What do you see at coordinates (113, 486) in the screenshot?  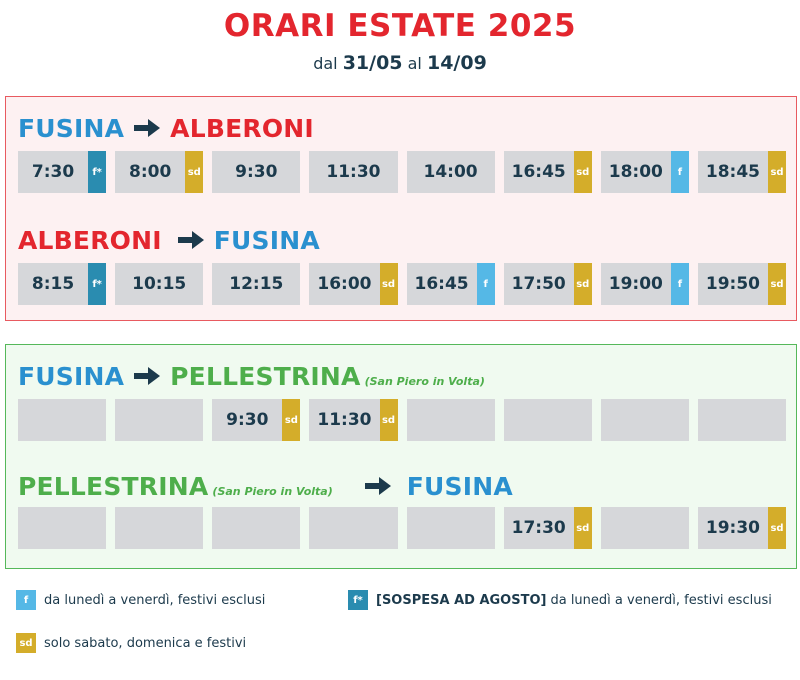 I see `route-origin: PELLESTRINA` at bounding box center [113, 486].